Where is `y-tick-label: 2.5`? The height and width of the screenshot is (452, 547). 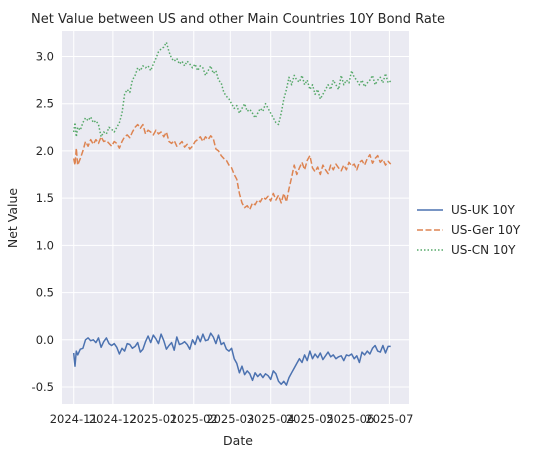 y-tick-label: 2.5 is located at coordinates (45, 104).